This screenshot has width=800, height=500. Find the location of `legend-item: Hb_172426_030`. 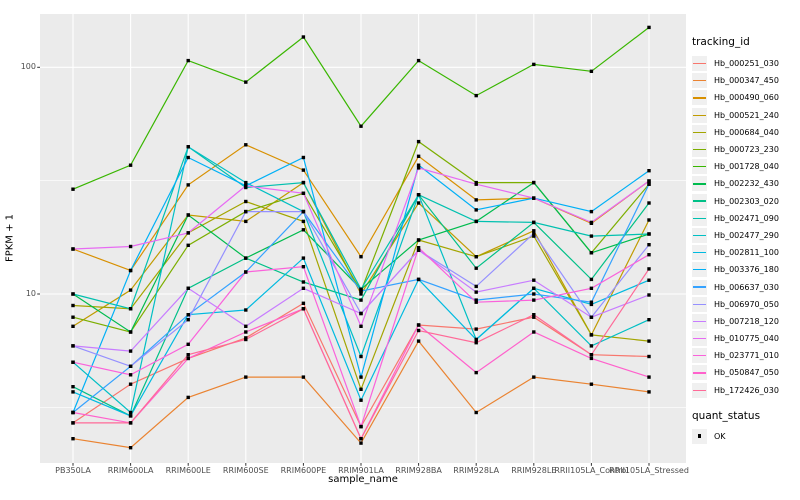

legend-item: Hb_172426_030 is located at coordinates (746, 390).